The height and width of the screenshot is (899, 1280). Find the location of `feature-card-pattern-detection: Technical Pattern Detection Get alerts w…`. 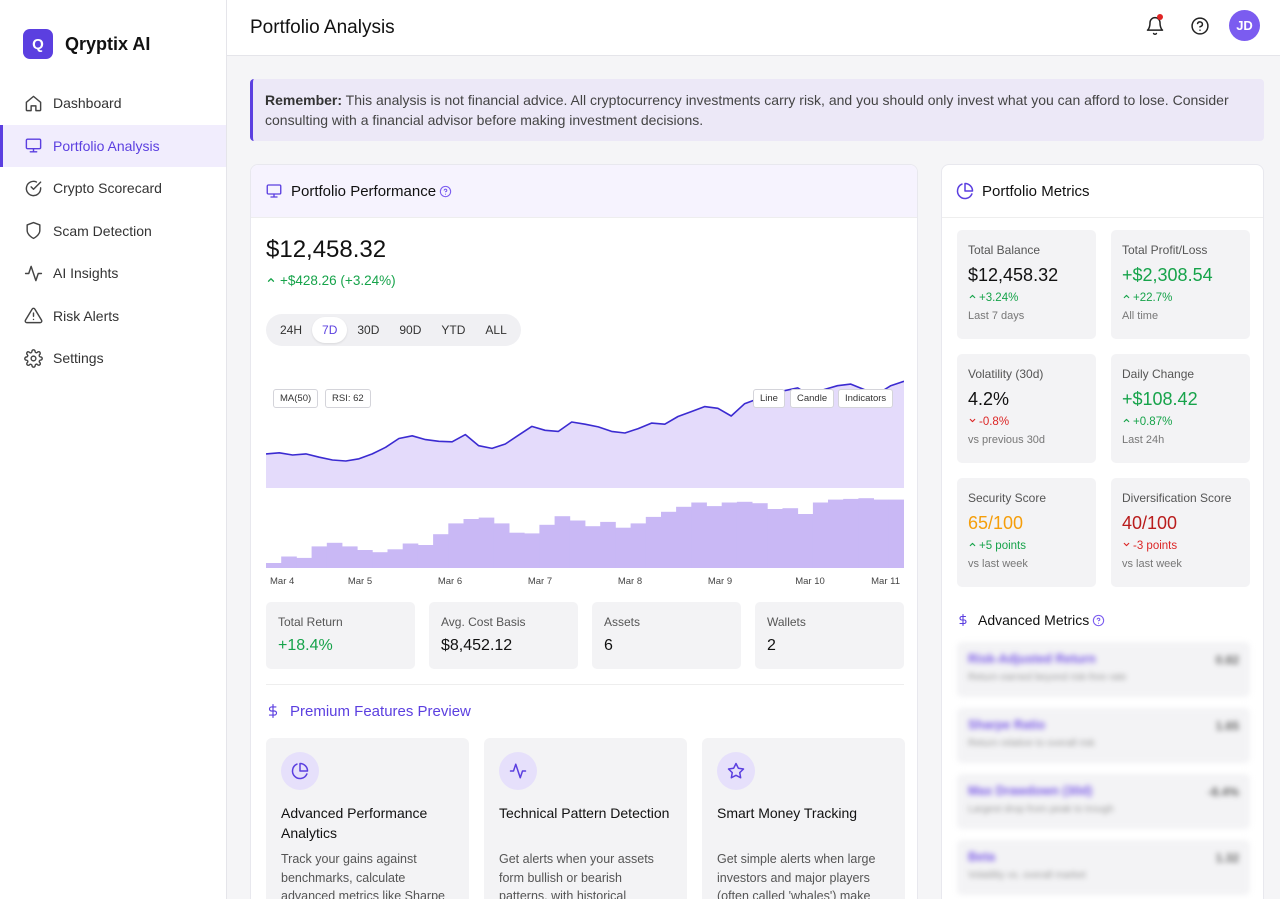

feature-card-pattern-detection: Technical Pattern Detection Get alerts w… is located at coordinates (585, 818).